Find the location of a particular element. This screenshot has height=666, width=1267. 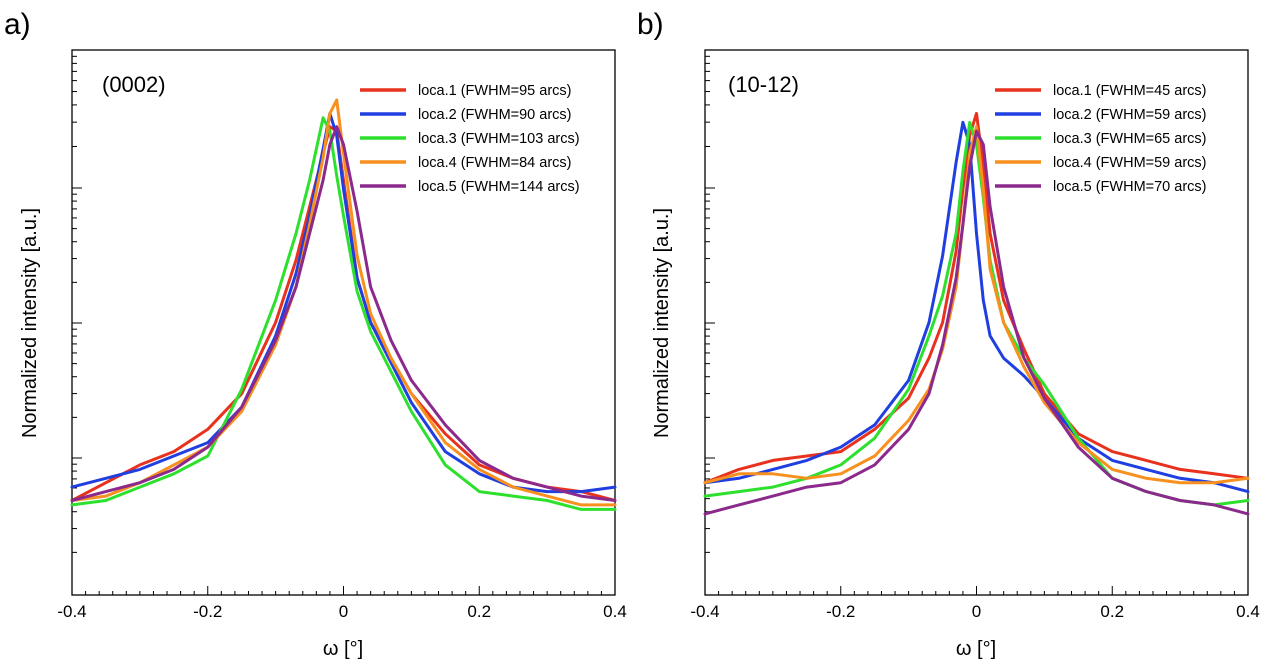

panel-b-x-tick-label: 0.4 is located at coordinates (1248, 611).